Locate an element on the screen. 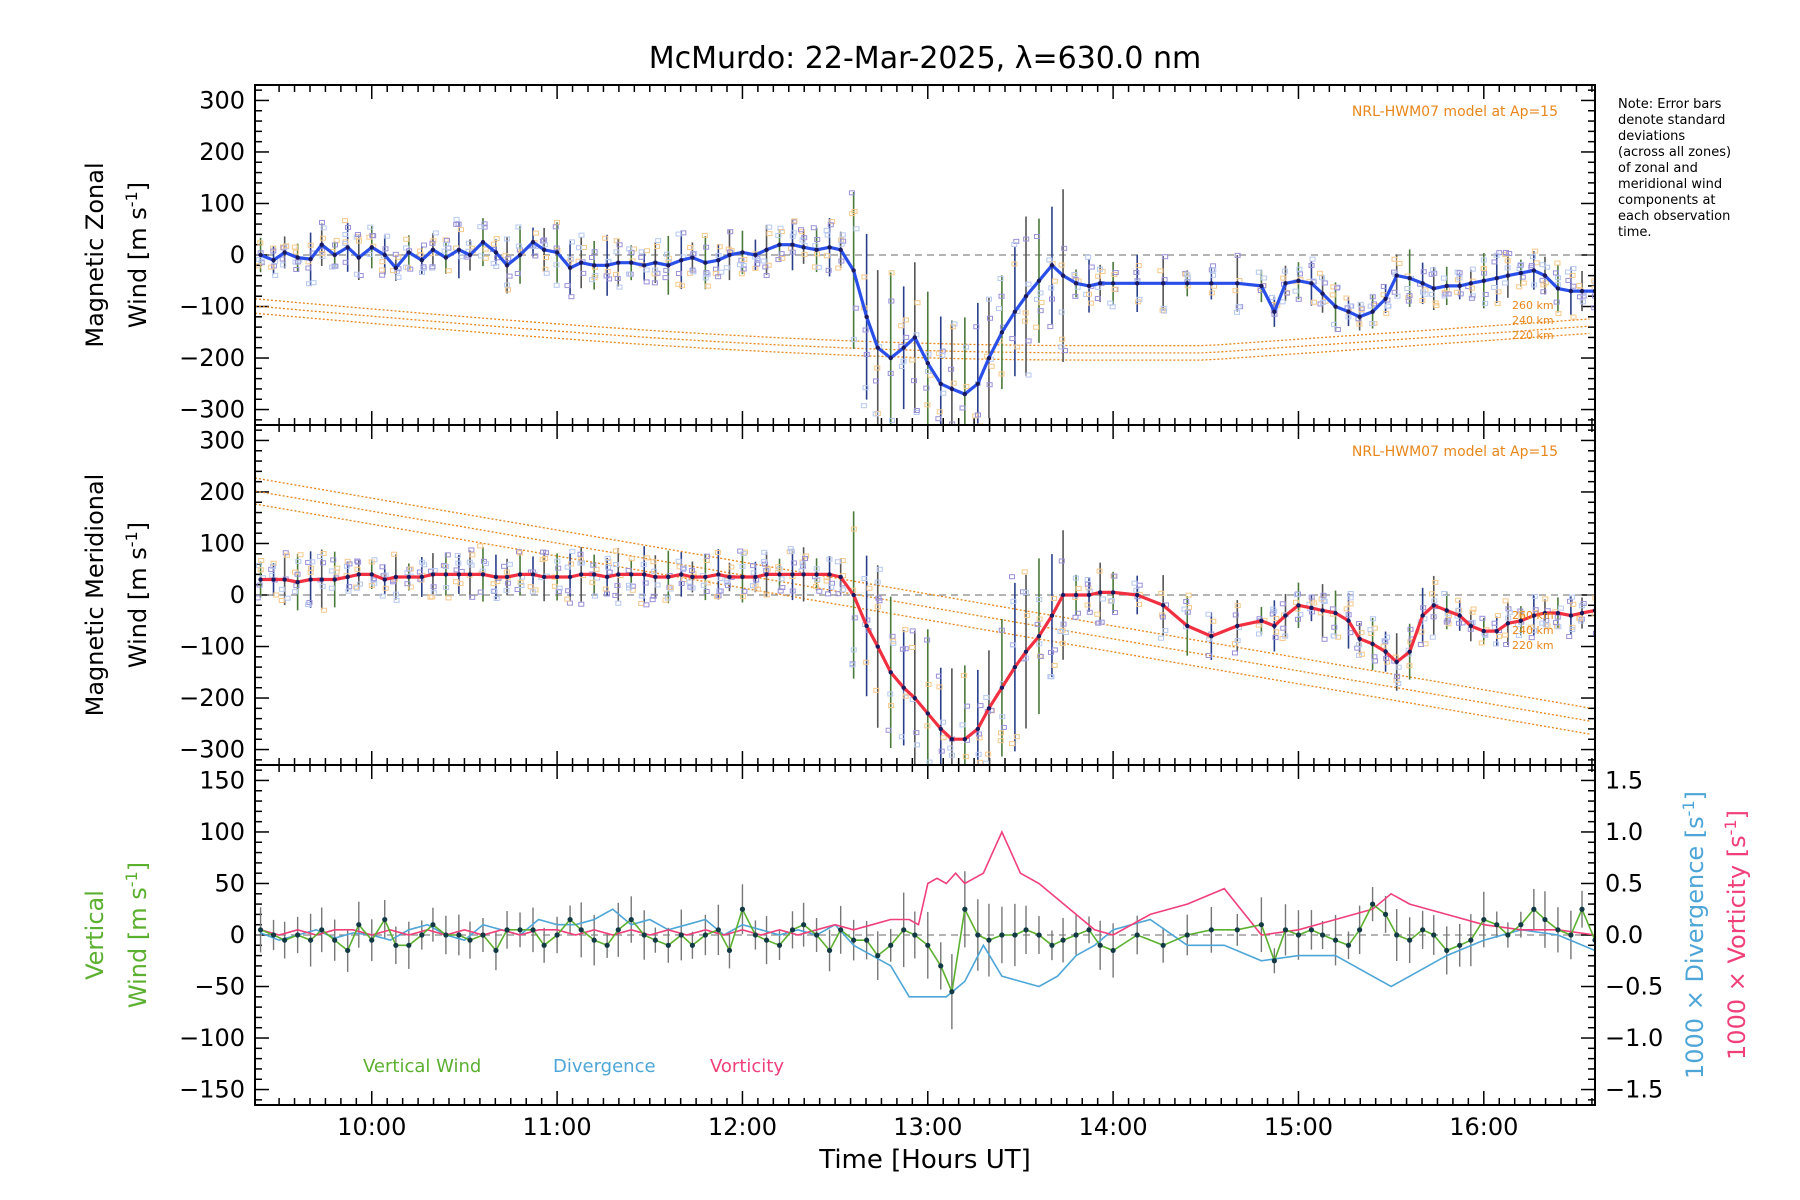 The height and width of the screenshot is (1200, 1800). meridional-model-label: NRL-HWM07 model at Ap=15 is located at coordinates (1455, 452).